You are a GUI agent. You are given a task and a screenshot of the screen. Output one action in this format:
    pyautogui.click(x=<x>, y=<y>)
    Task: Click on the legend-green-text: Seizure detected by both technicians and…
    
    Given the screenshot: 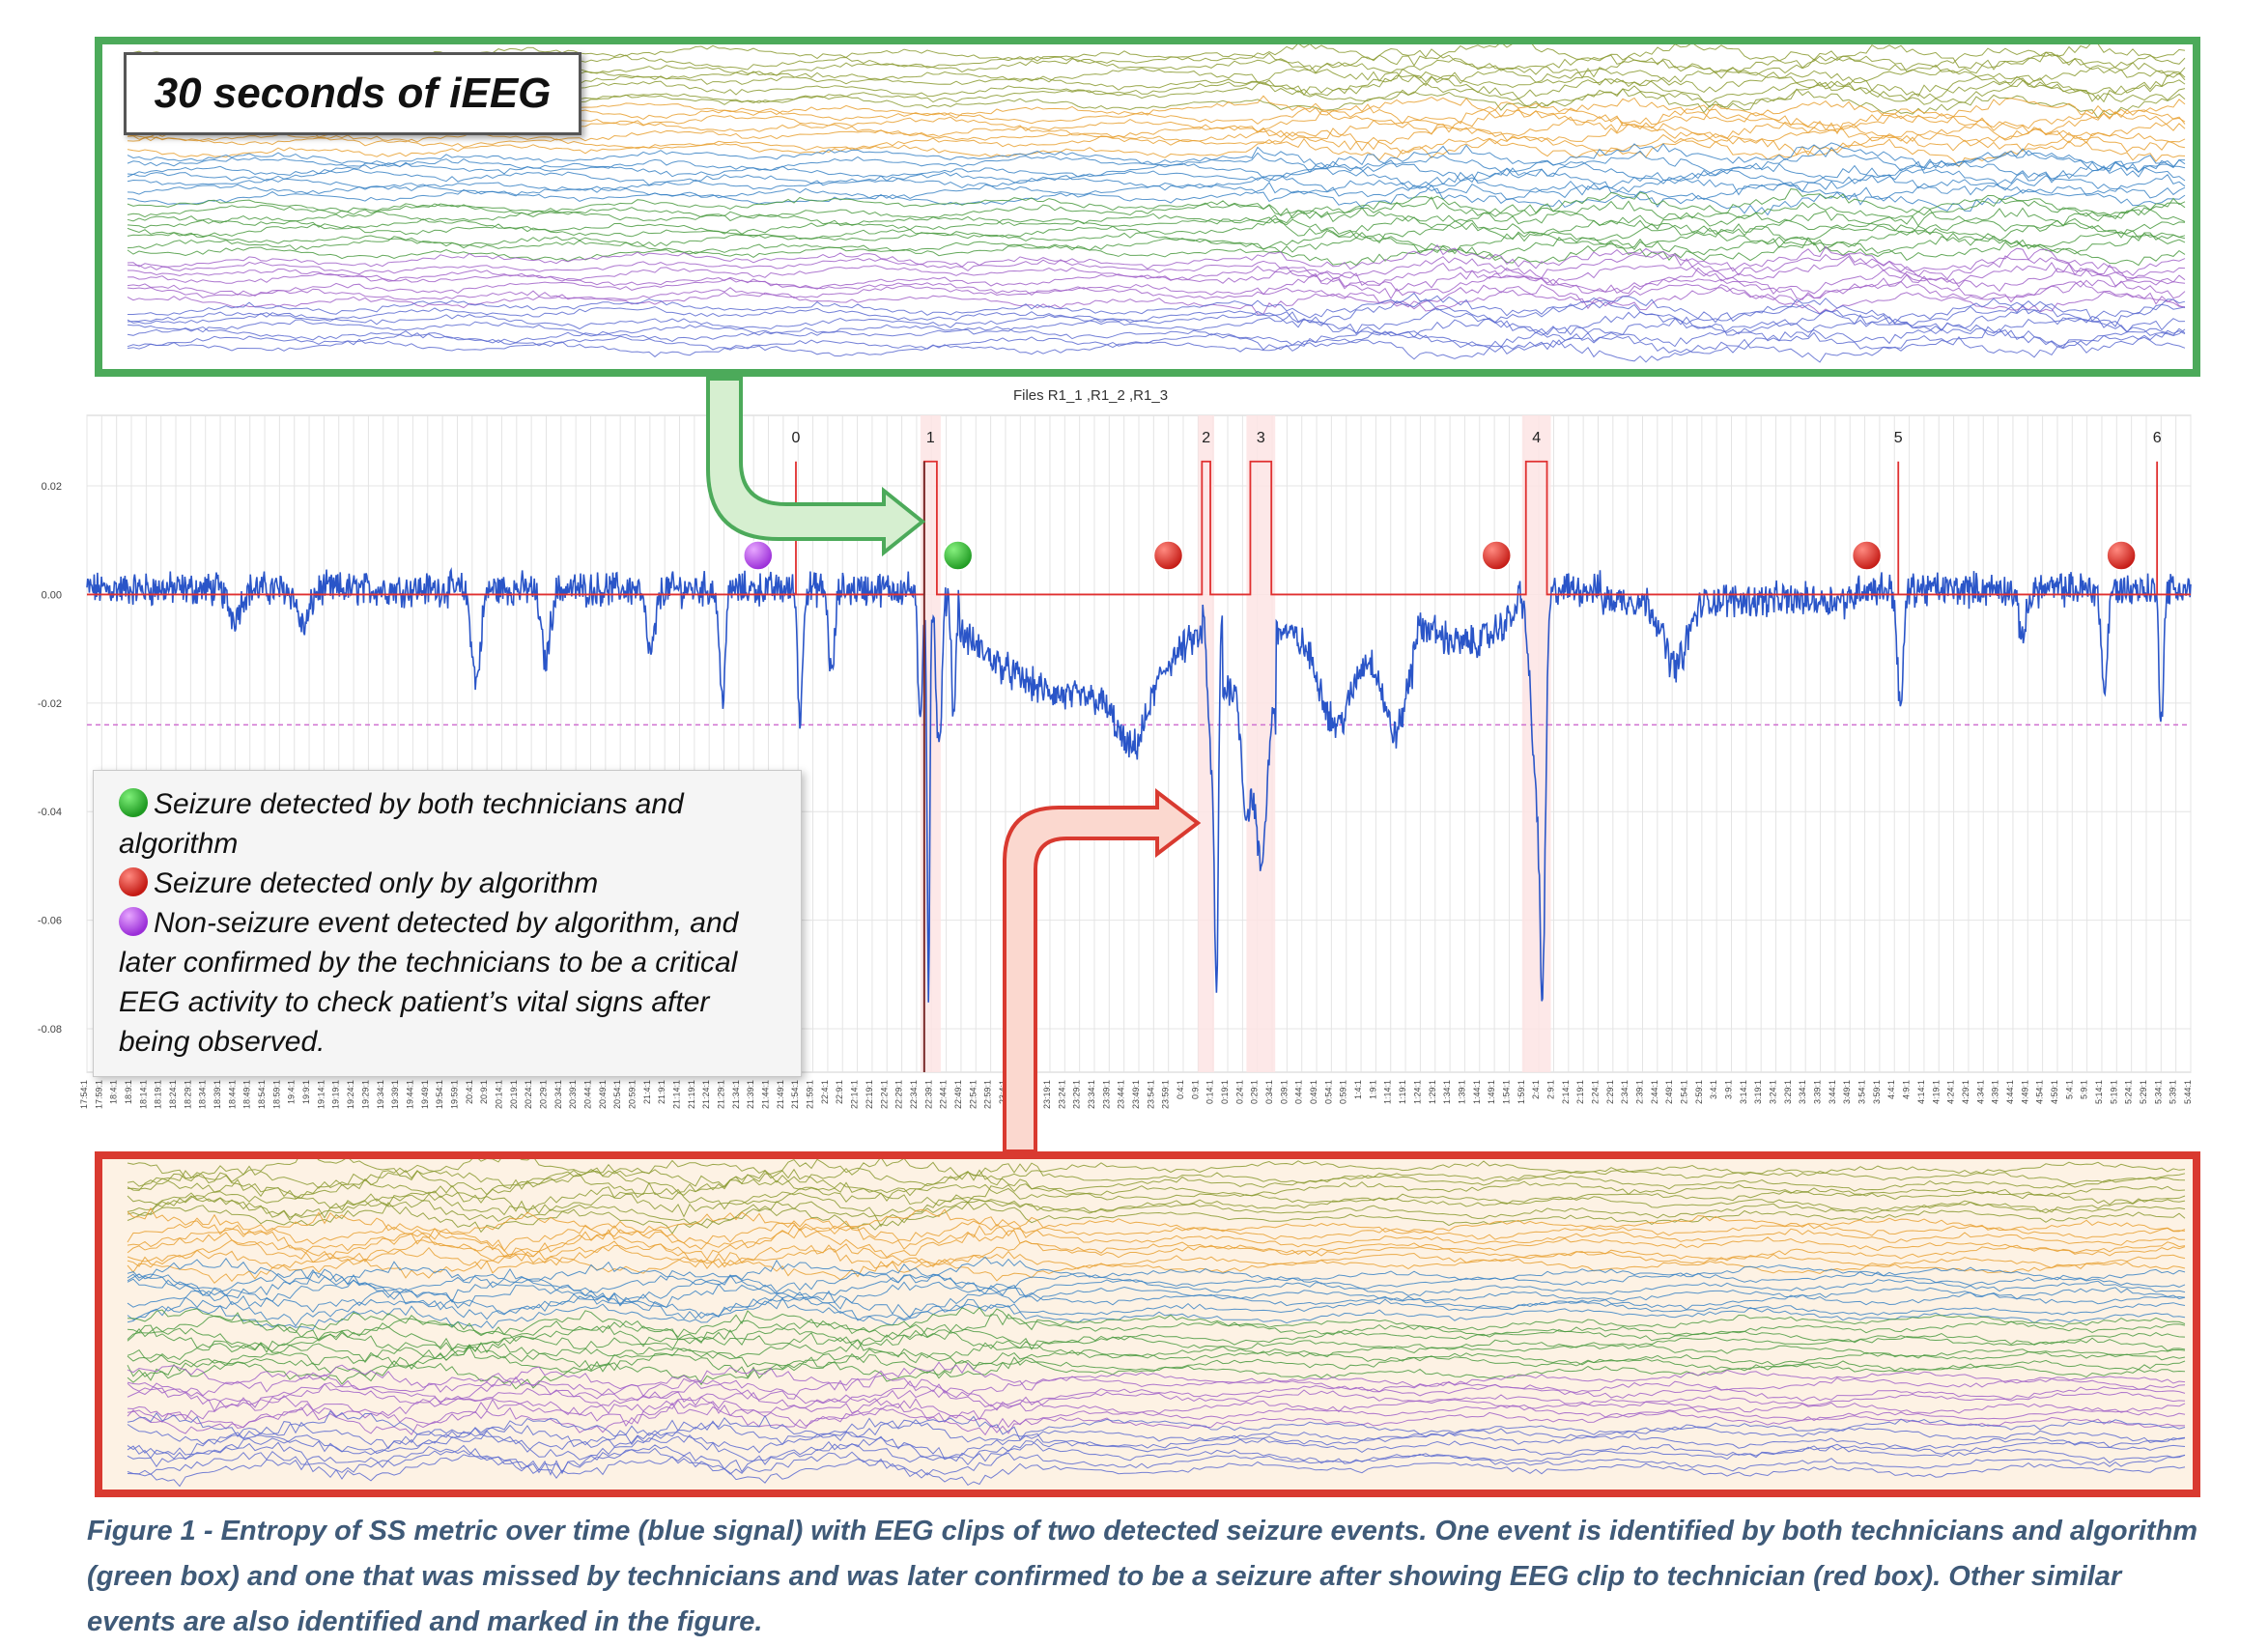 What is the action you would take?
    pyautogui.click(x=401, y=824)
    